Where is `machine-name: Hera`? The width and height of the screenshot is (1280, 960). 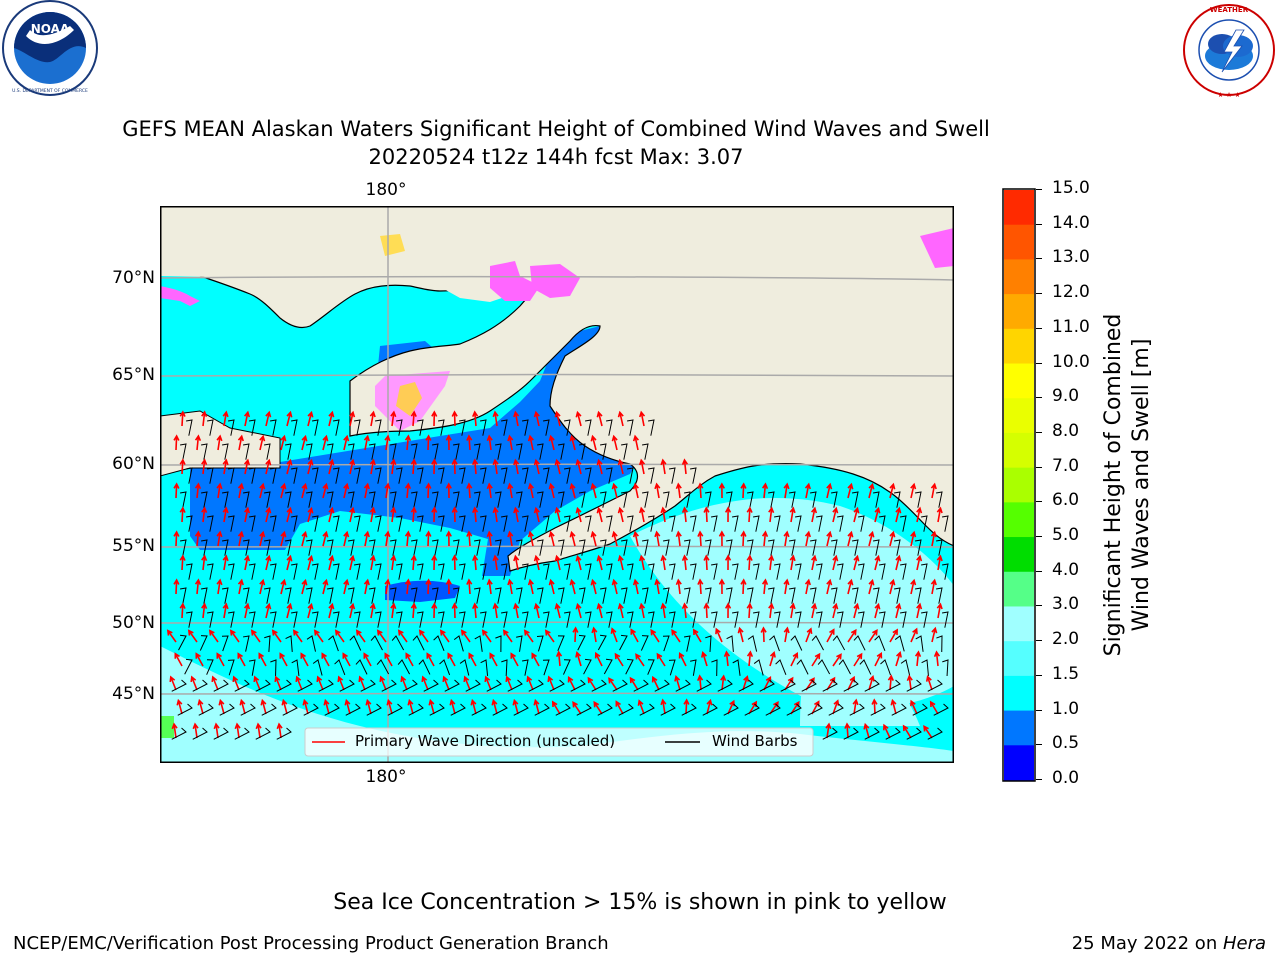 machine-name: Hera is located at coordinates (1244, 943).